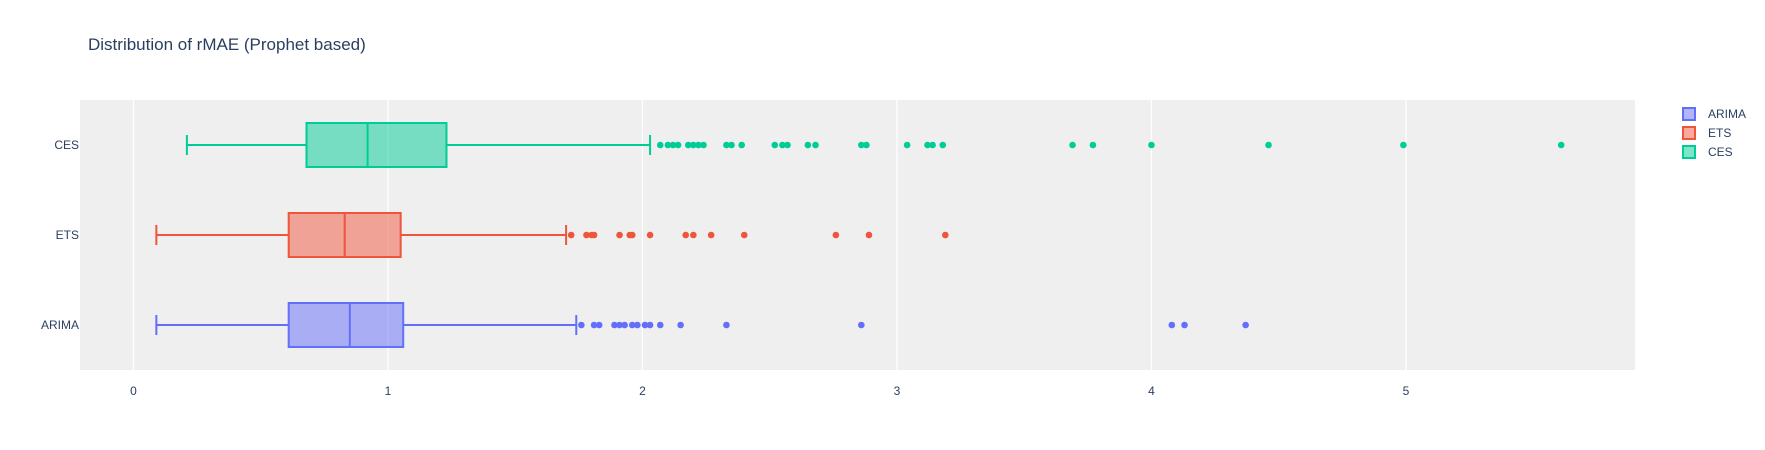 The height and width of the screenshot is (450, 1765). I want to click on box-ces, so click(875, 145).